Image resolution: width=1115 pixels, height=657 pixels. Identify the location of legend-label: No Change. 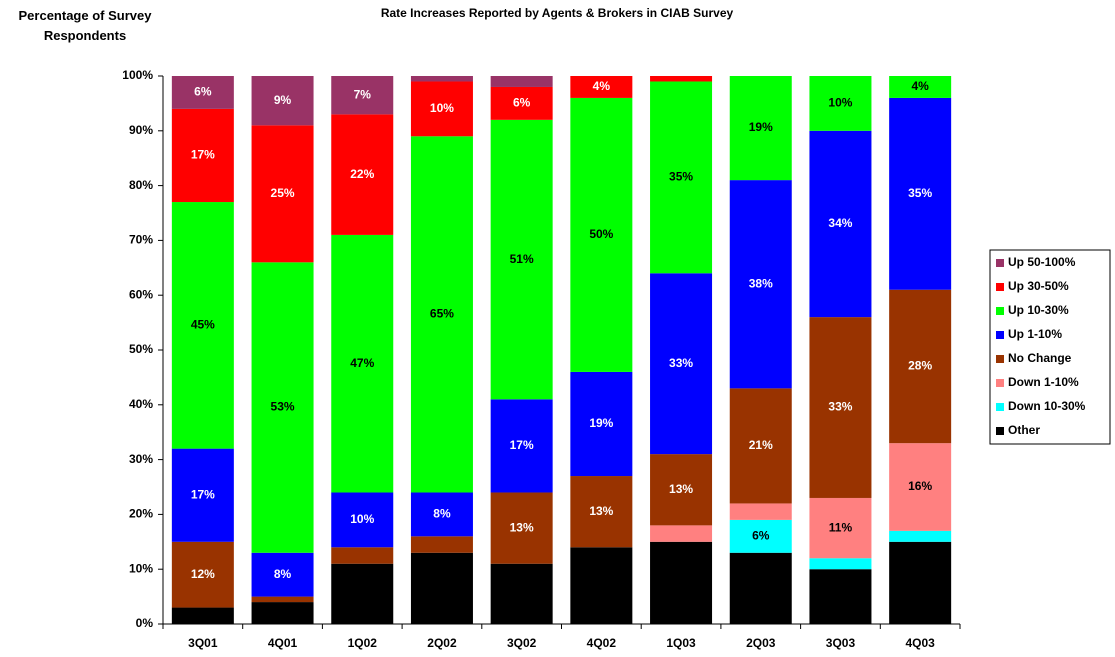
(1040, 358).